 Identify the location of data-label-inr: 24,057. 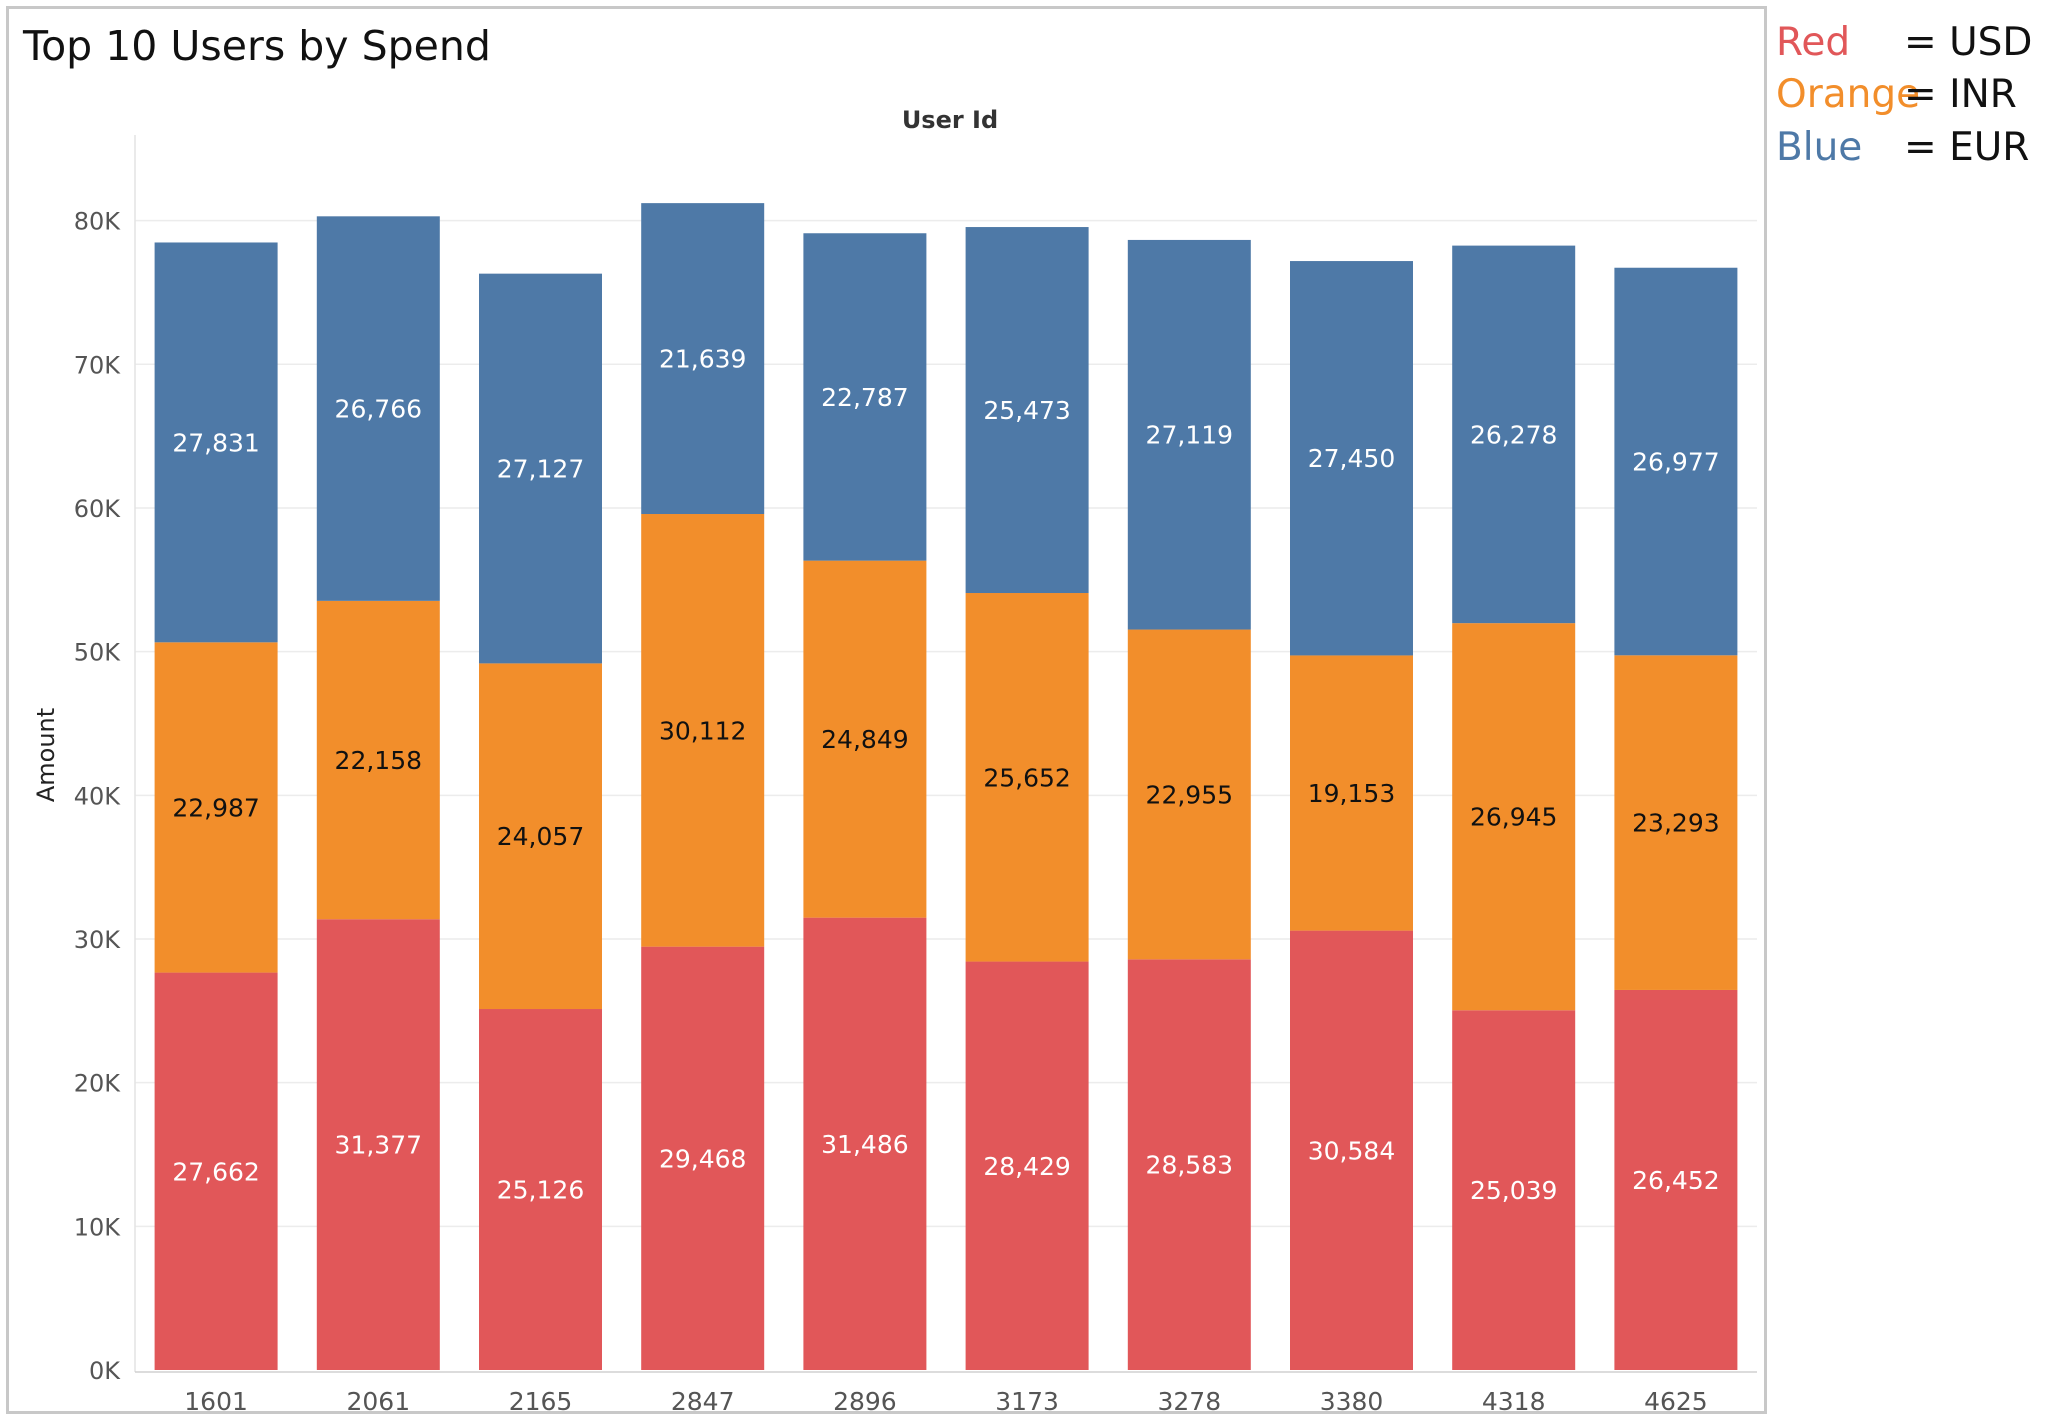
(540, 836).